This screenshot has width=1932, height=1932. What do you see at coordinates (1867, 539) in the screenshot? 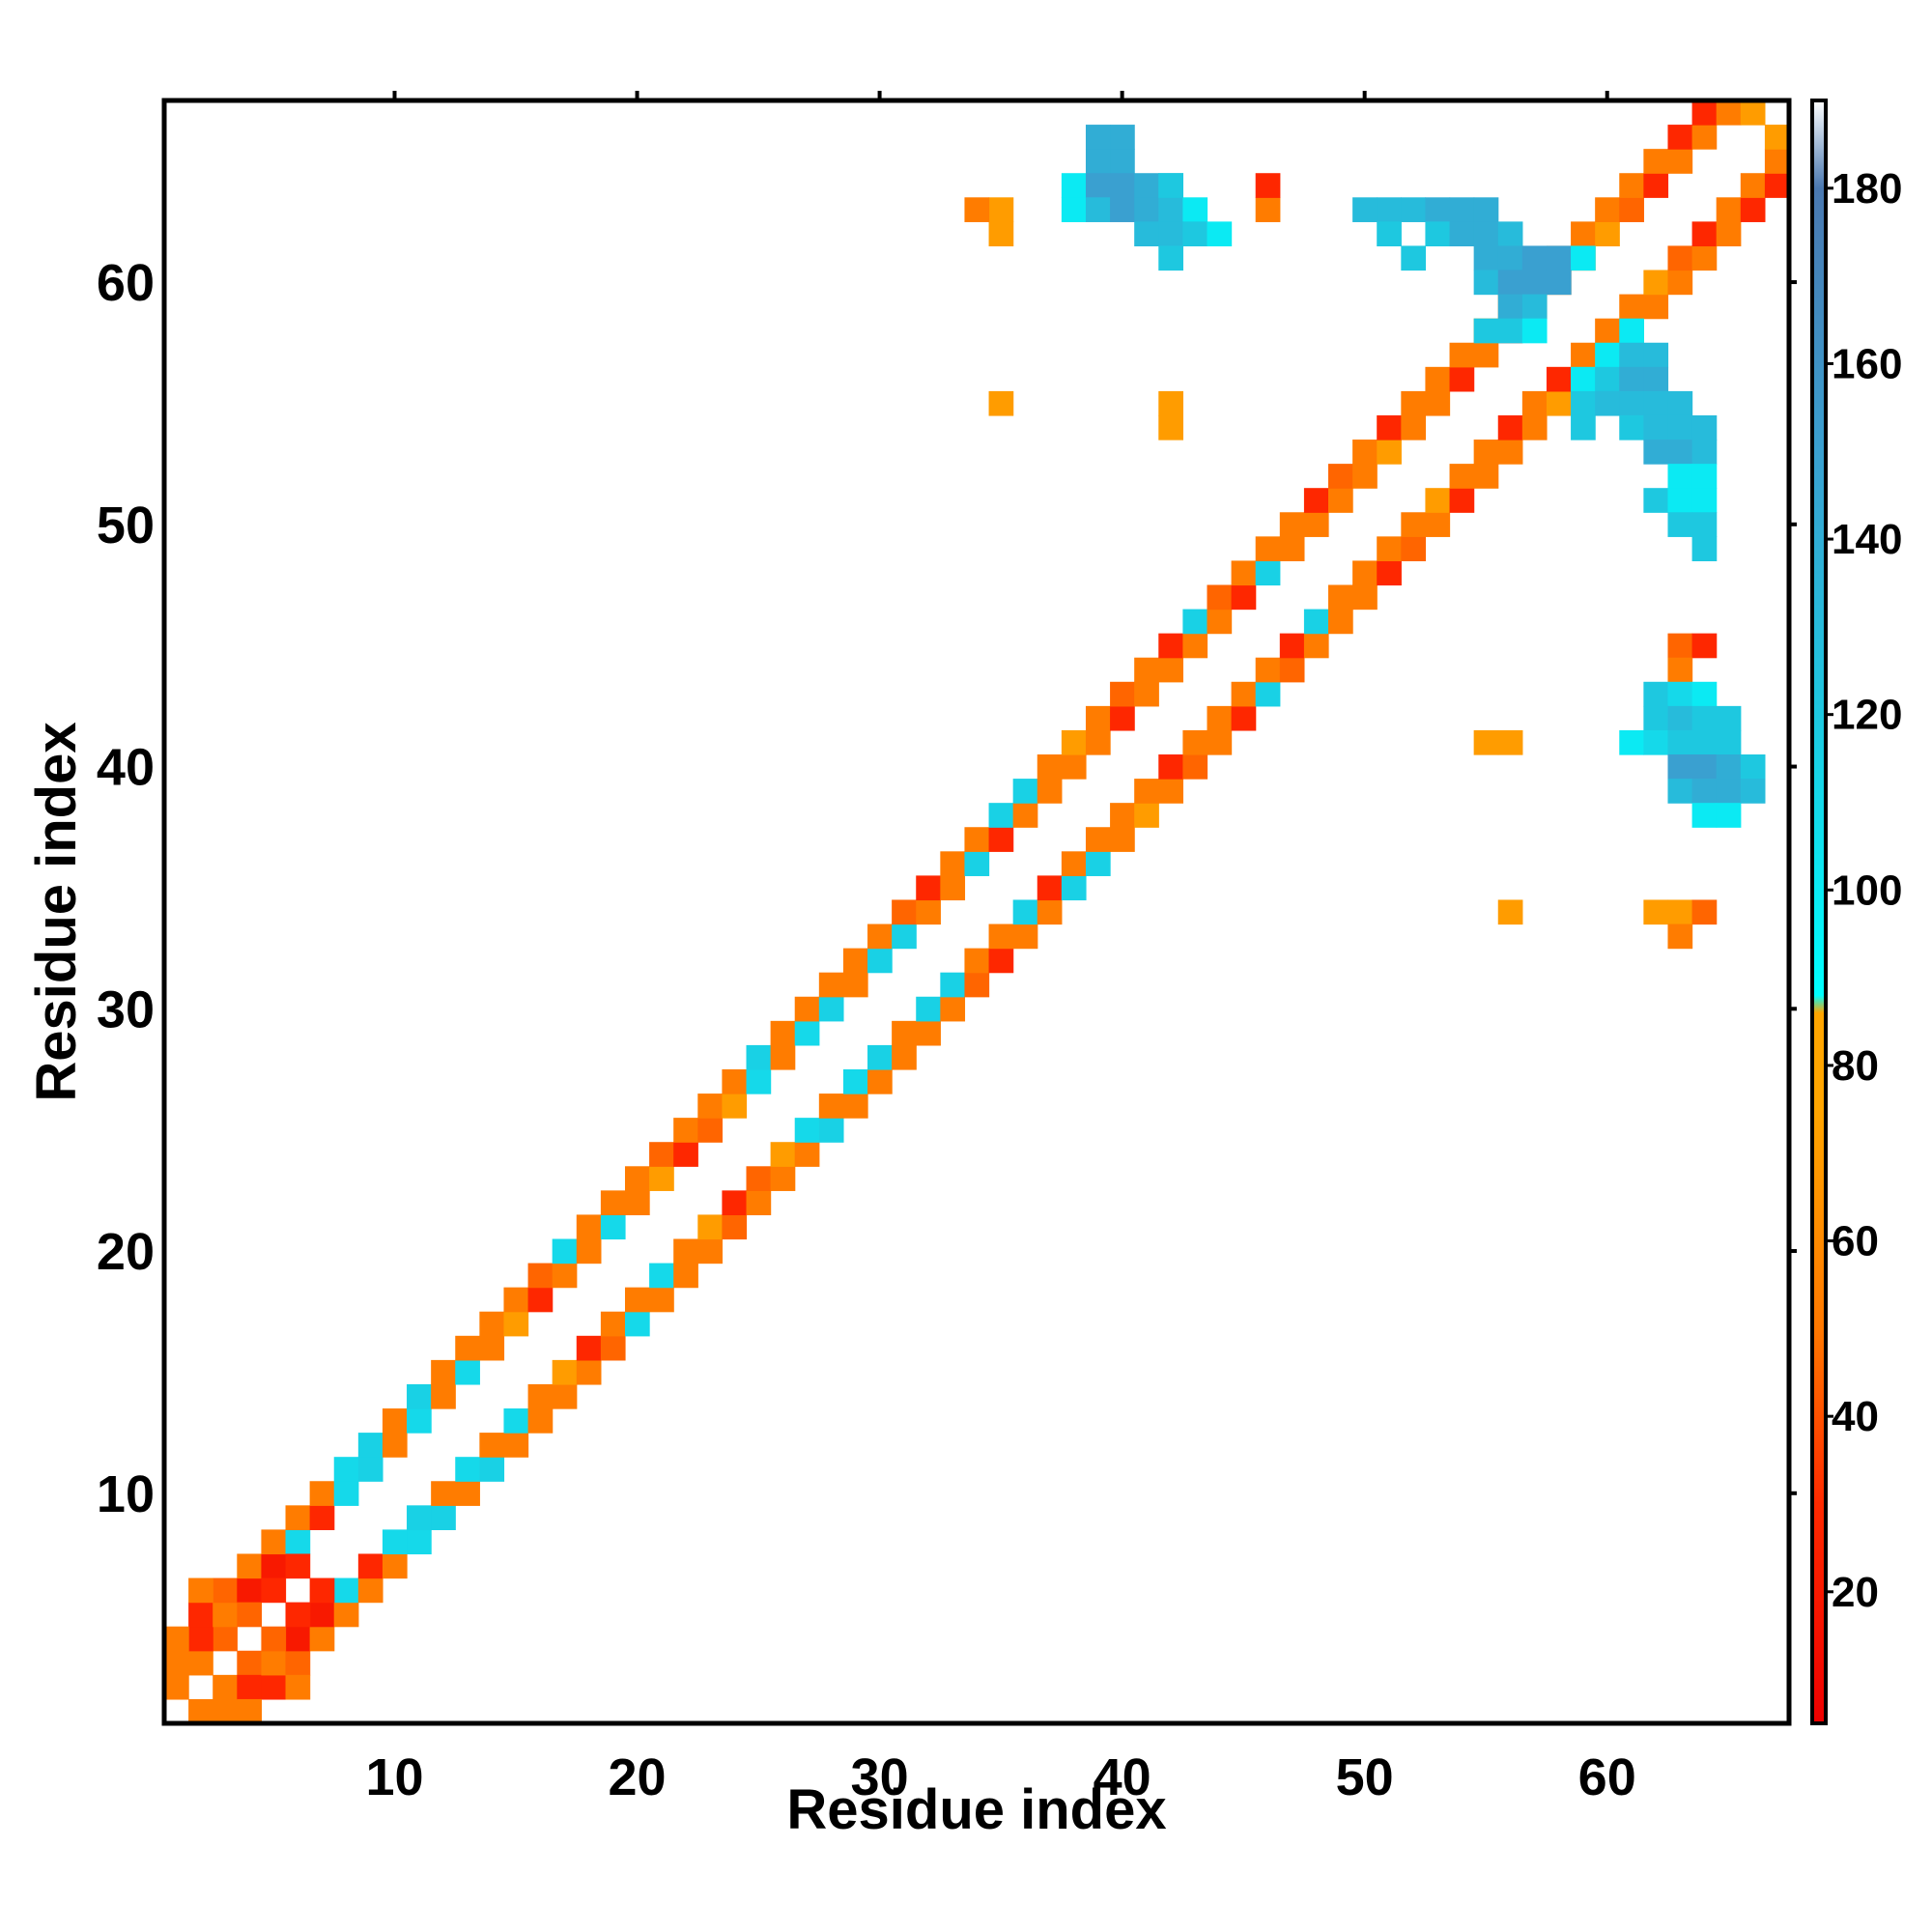
I see `colorbar-tick-label: 140` at bounding box center [1867, 539].